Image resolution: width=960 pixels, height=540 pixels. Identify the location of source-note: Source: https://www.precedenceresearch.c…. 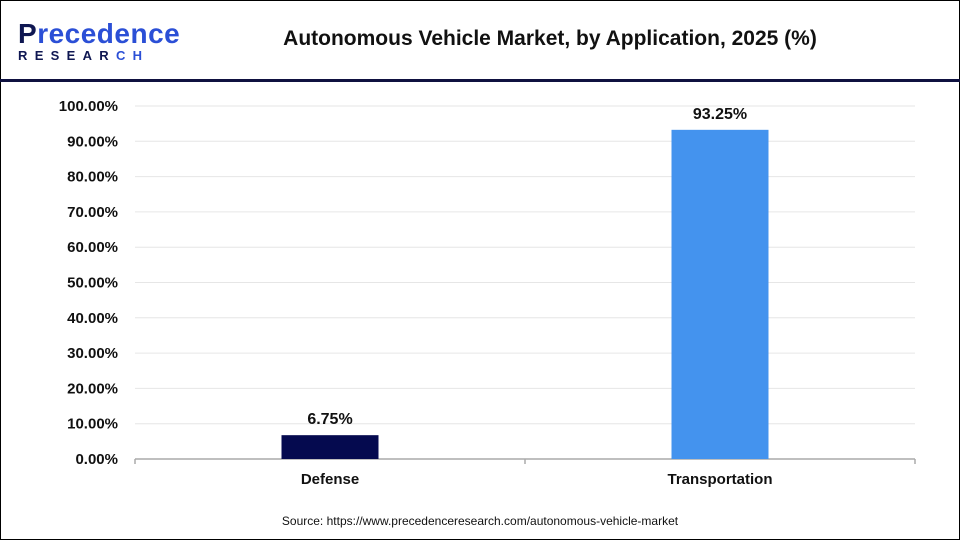
(480, 521).